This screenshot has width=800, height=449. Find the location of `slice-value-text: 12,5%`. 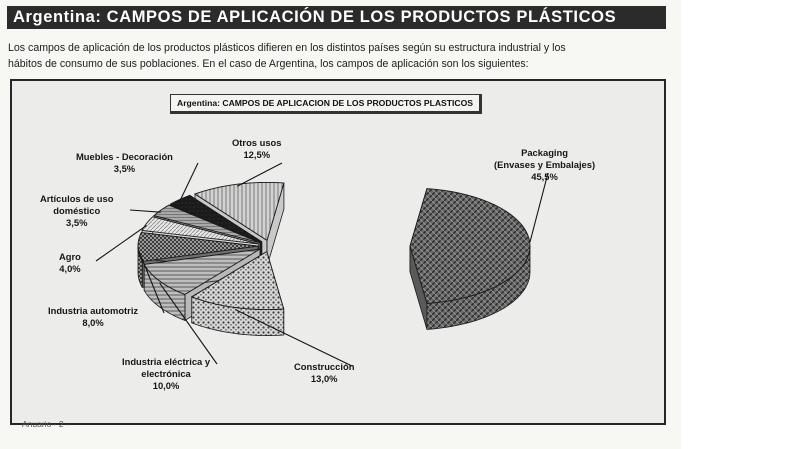

slice-value-text: 12,5% is located at coordinates (257, 154).